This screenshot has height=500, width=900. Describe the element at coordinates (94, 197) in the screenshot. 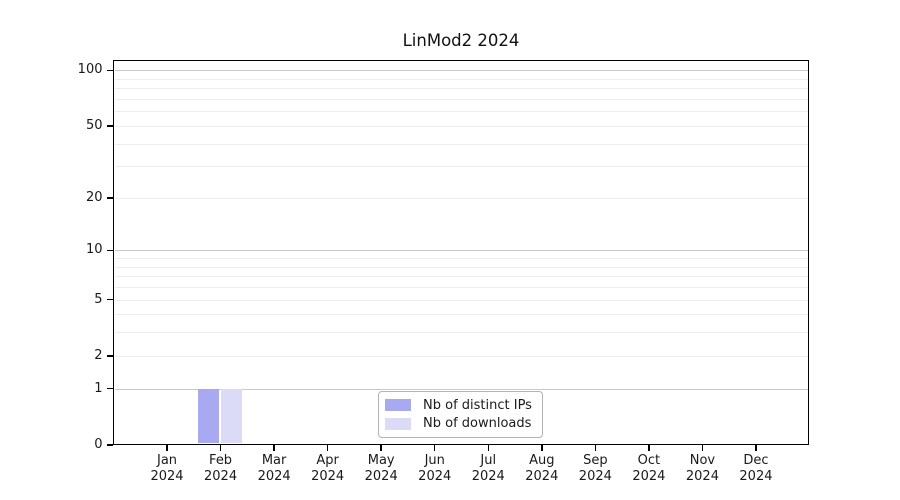

I see `y-tick-label: 20` at that location.